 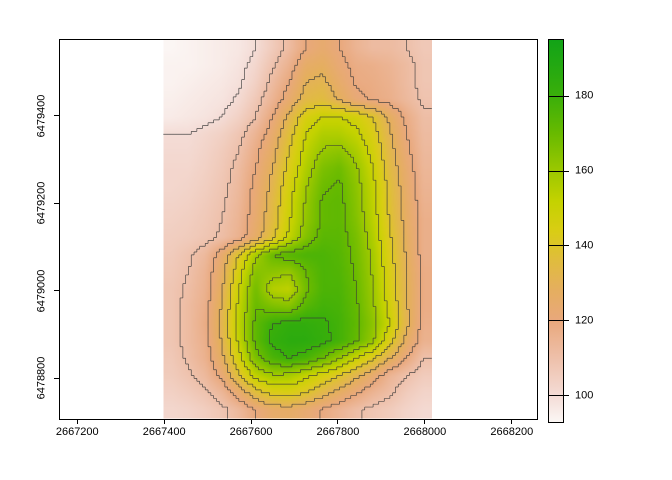 I want to click on x-axis-tick-label: 2667200, so click(x=77, y=432).